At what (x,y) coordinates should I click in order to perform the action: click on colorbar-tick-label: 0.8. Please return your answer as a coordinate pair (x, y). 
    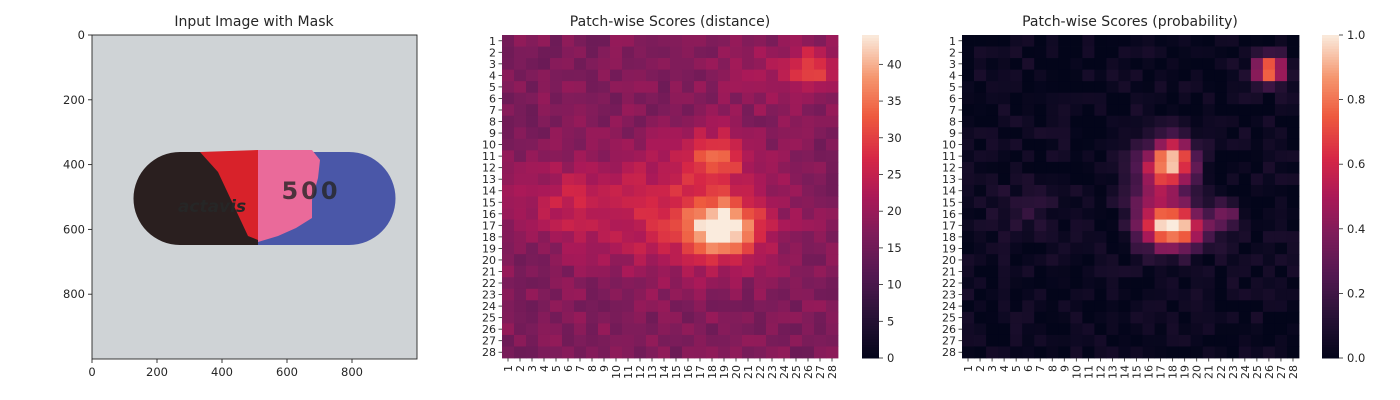
    Looking at the image, I should click on (1356, 100).